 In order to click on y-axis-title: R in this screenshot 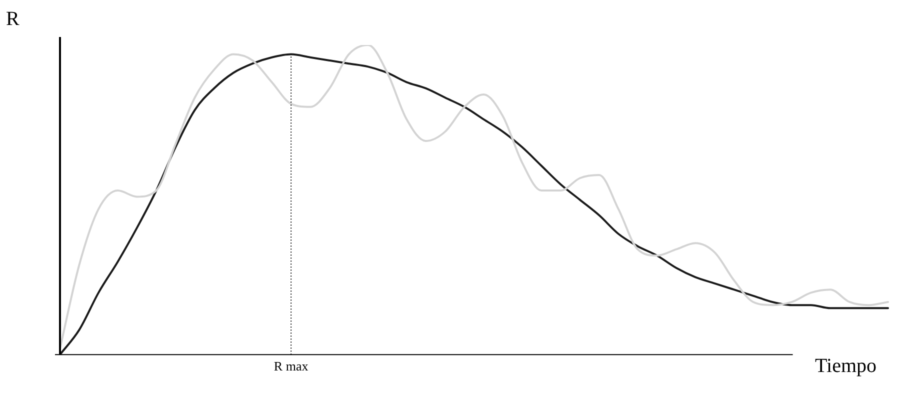, I will do `click(13, 19)`.